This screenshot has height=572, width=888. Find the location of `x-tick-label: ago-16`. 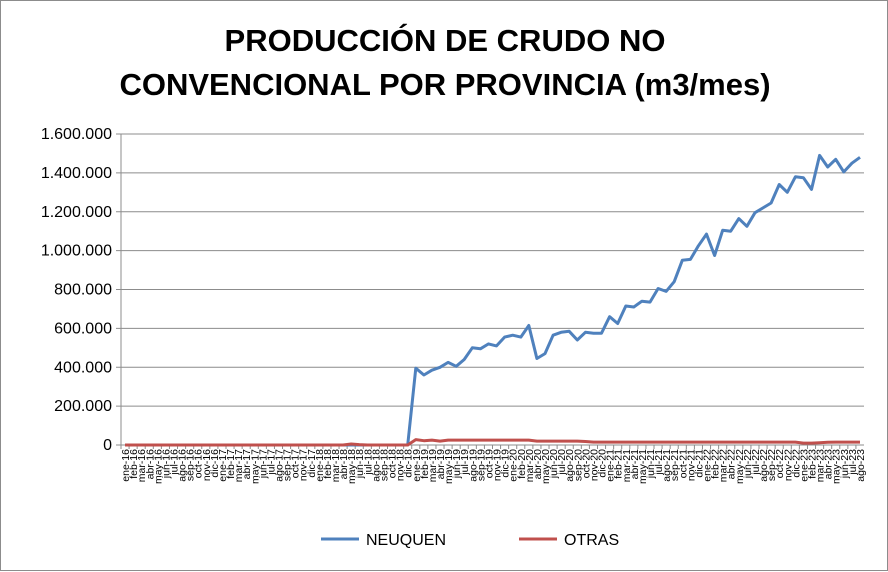

x-tick-label: ago-16 is located at coordinates (183, 465).